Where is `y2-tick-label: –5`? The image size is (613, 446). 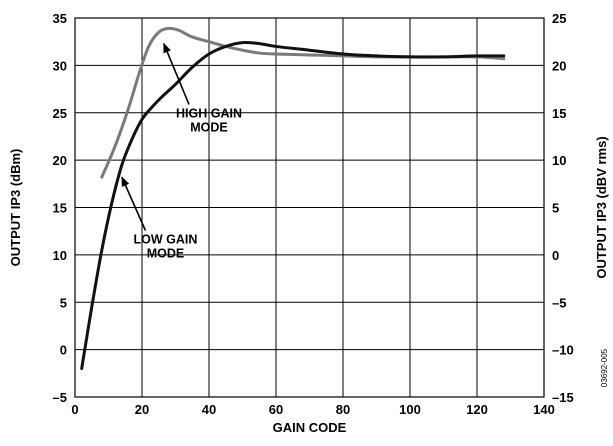
y2-tick-label: –5 is located at coordinates (559, 302).